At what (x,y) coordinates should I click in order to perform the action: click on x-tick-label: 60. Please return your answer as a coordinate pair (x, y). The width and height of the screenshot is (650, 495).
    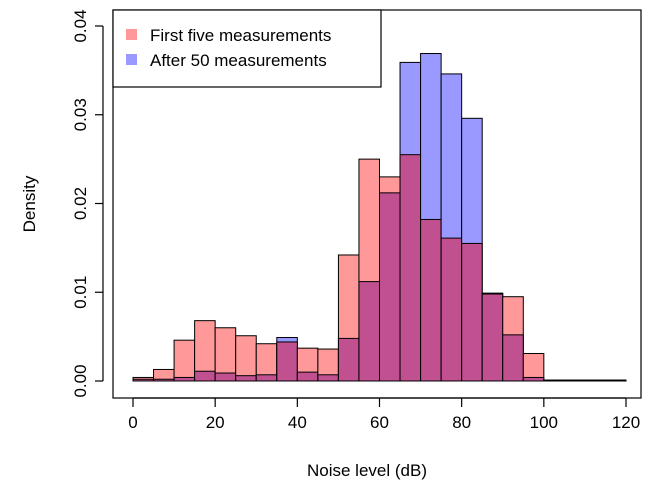
    Looking at the image, I should click on (379, 422).